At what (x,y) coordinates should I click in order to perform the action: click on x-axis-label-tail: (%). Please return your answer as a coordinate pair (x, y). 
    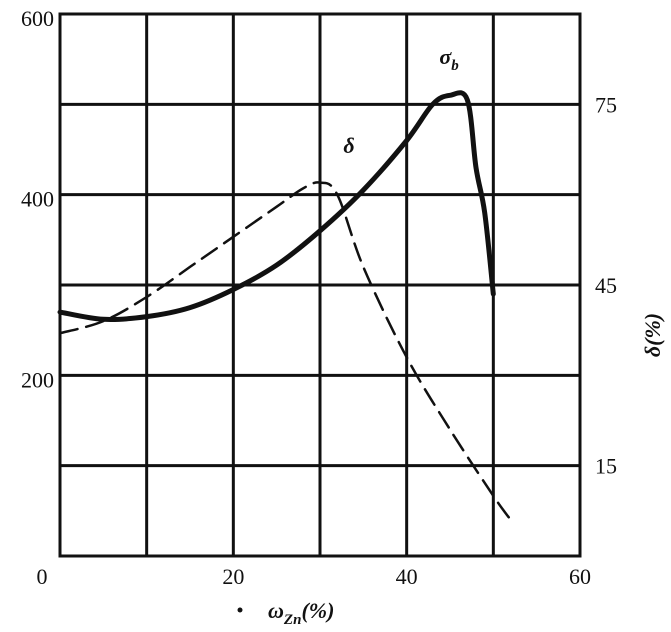
    Looking at the image, I should click on (317, 610).